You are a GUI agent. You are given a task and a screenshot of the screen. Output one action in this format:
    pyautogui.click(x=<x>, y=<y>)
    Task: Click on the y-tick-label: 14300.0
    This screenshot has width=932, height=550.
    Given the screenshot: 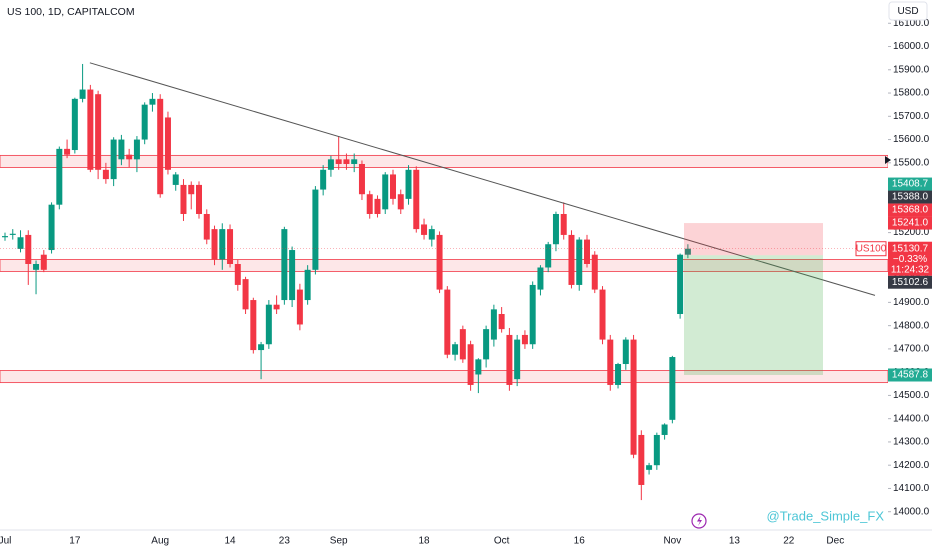 What is the action you would take?
    pyautogui.click(x=911, y=442)
    